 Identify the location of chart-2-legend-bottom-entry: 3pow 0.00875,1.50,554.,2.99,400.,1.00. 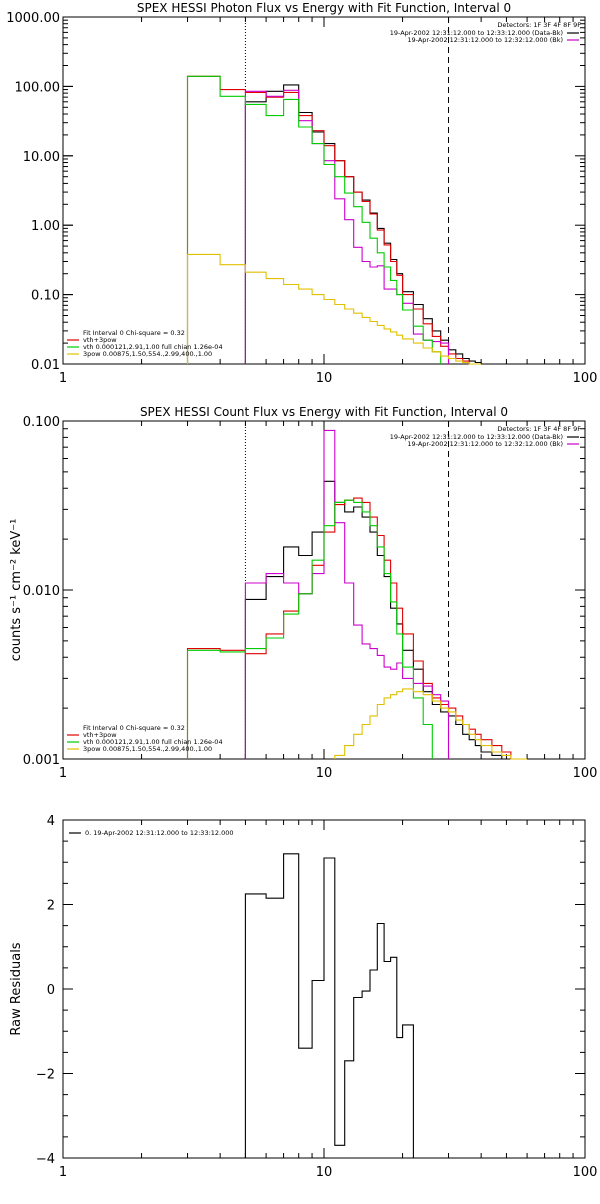
(147, 749).